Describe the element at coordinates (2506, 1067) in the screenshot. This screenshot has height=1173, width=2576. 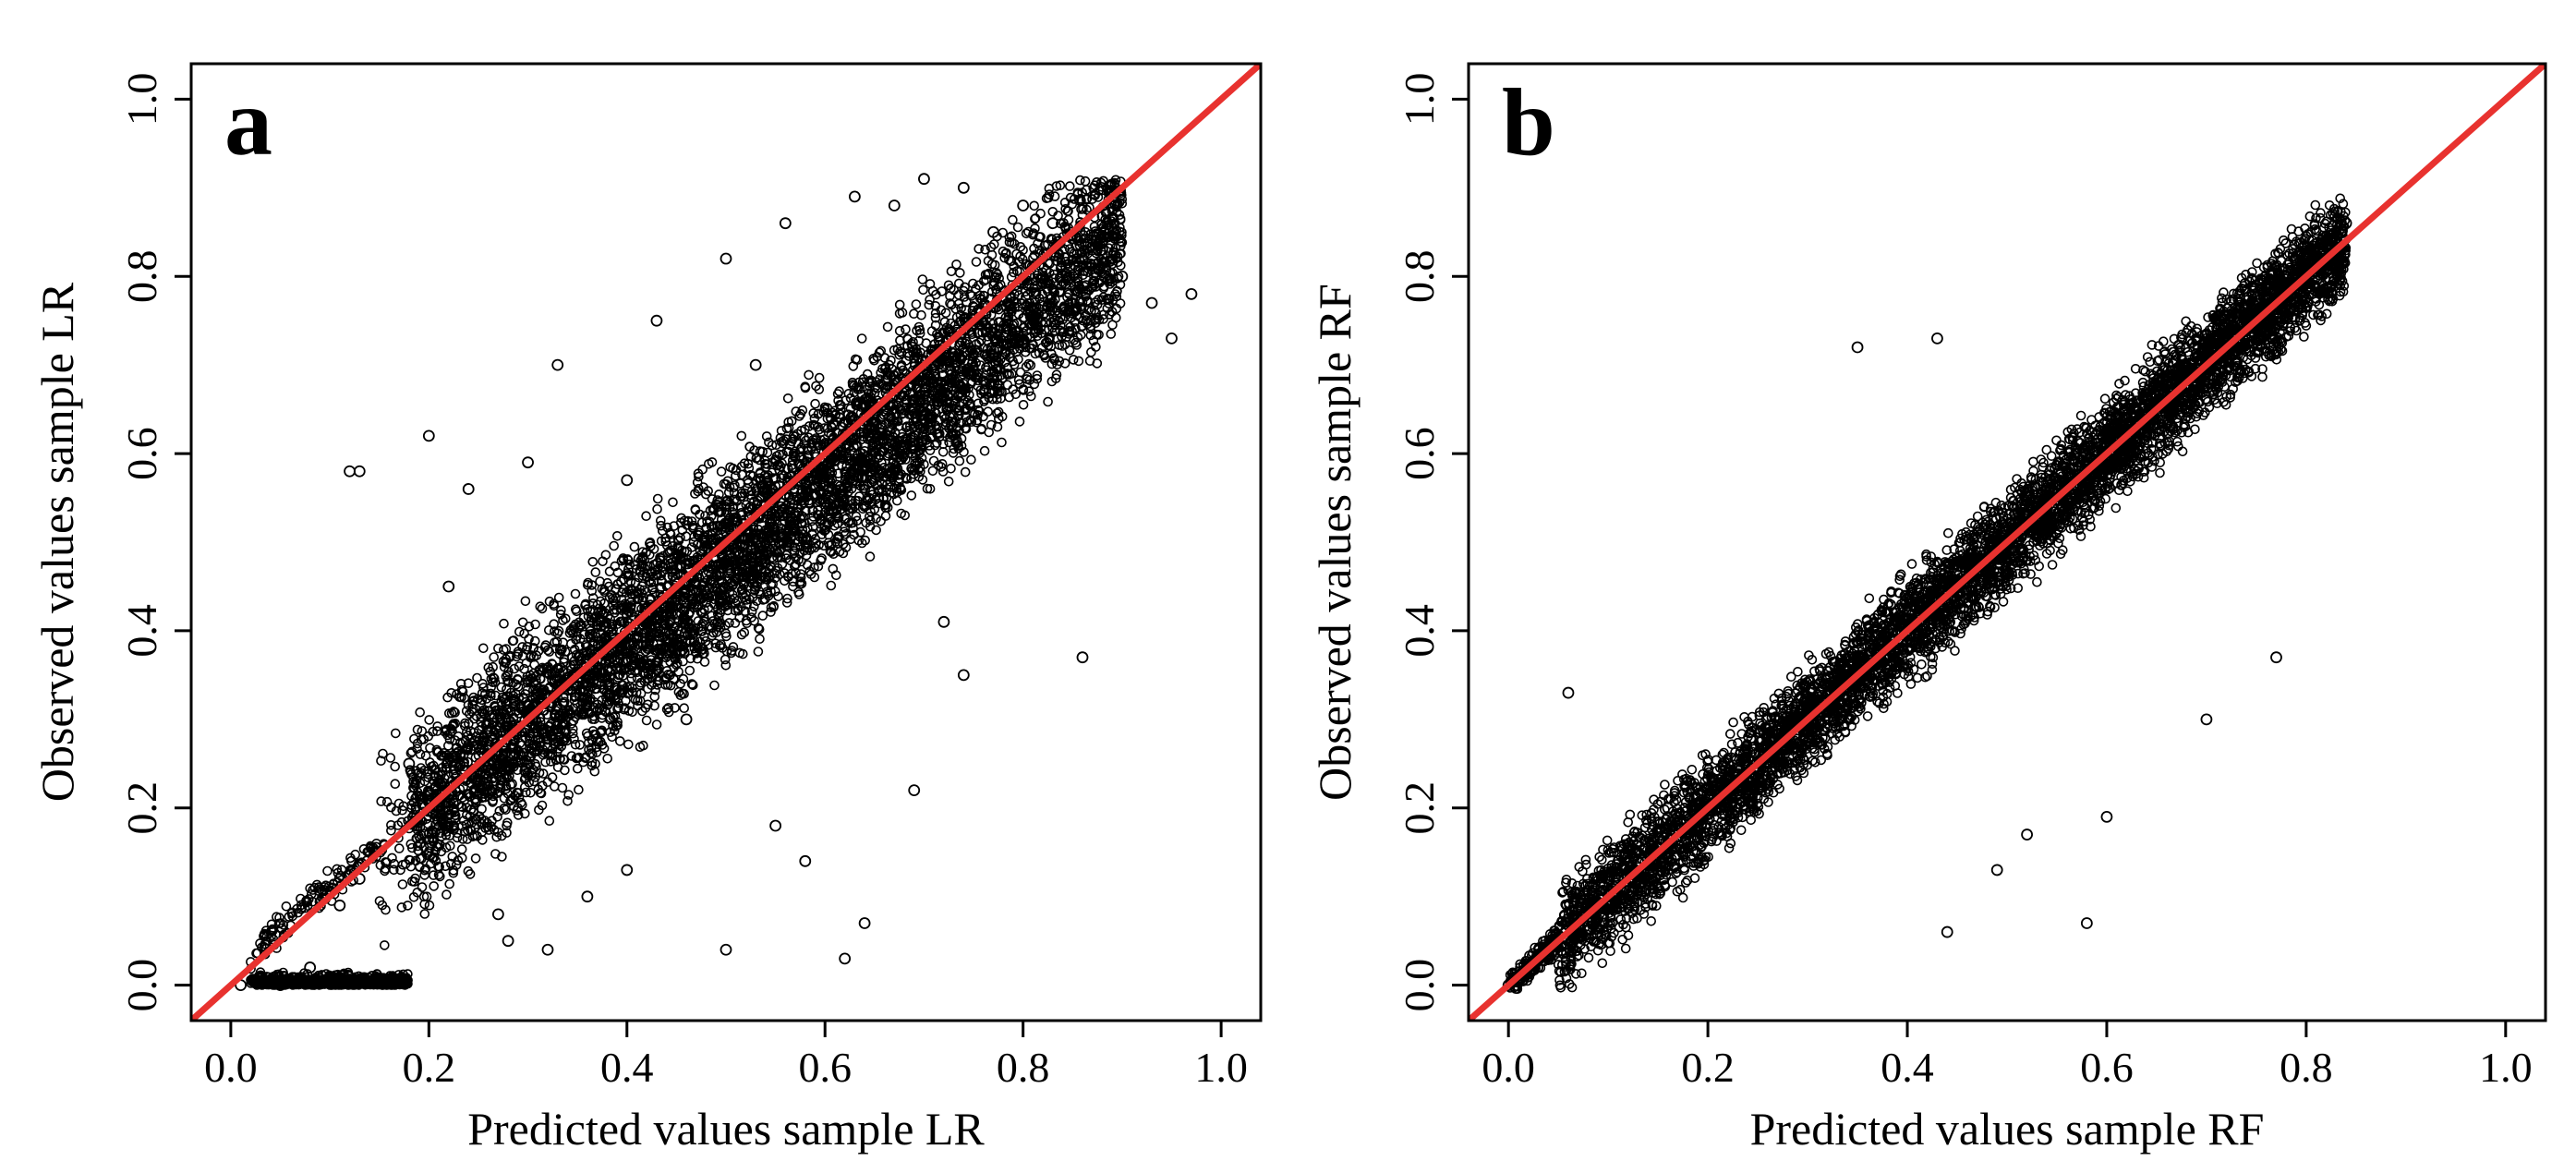
I see `panel-b-x-tick-label: 1.0` at that location.